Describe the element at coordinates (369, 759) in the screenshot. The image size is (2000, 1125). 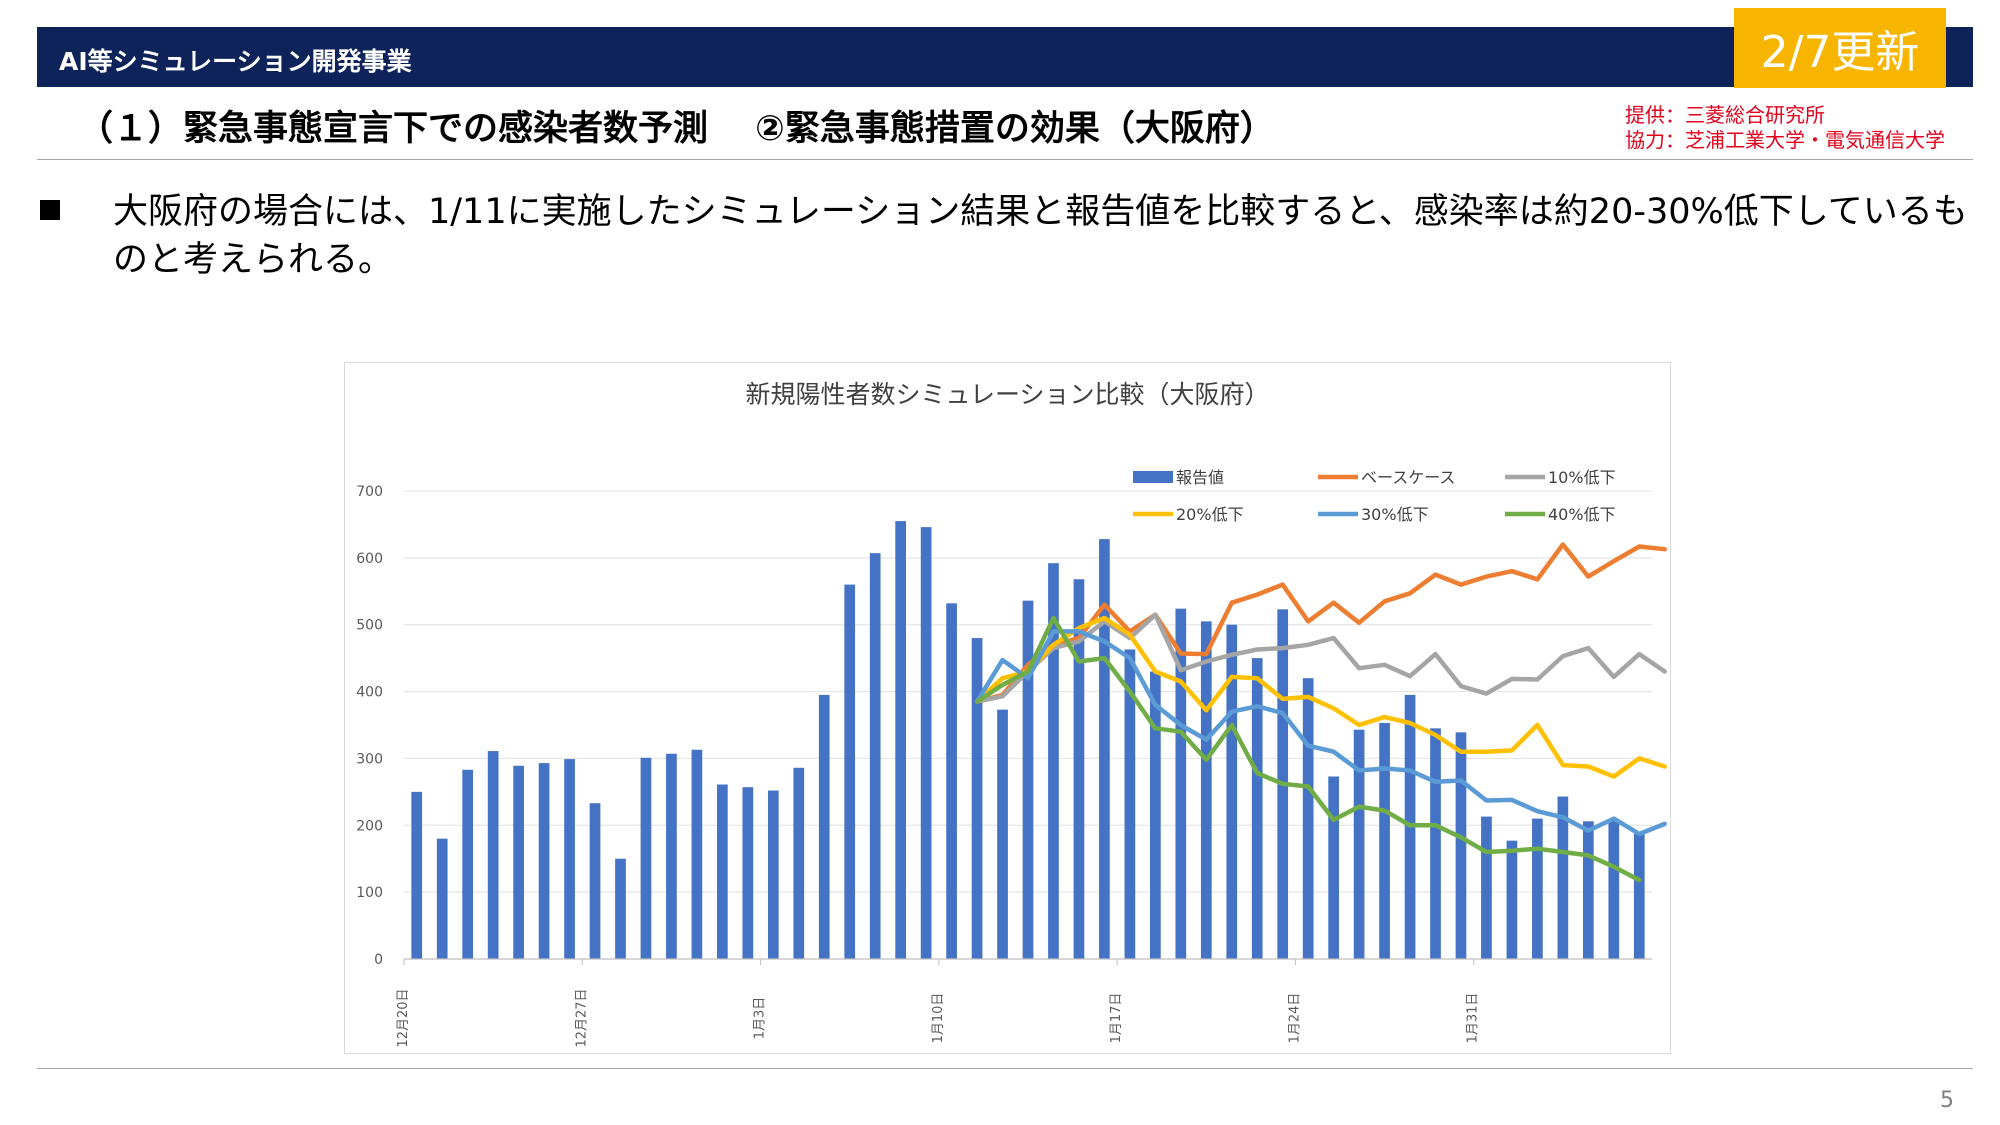
I see `y-tick-label: 300` at that location.